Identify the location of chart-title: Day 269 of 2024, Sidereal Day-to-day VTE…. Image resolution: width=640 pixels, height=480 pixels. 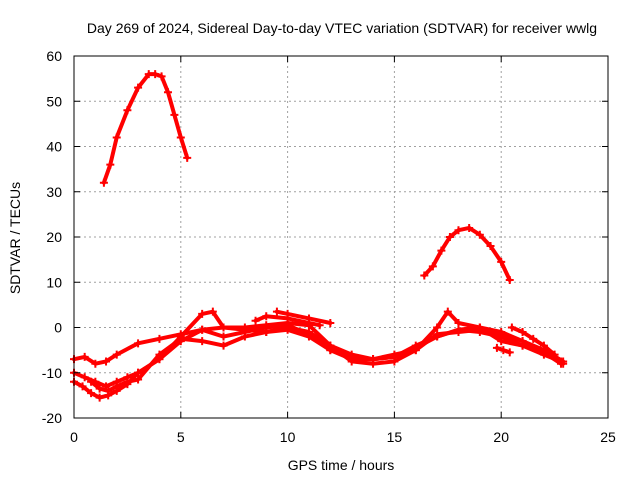
(342, 28).